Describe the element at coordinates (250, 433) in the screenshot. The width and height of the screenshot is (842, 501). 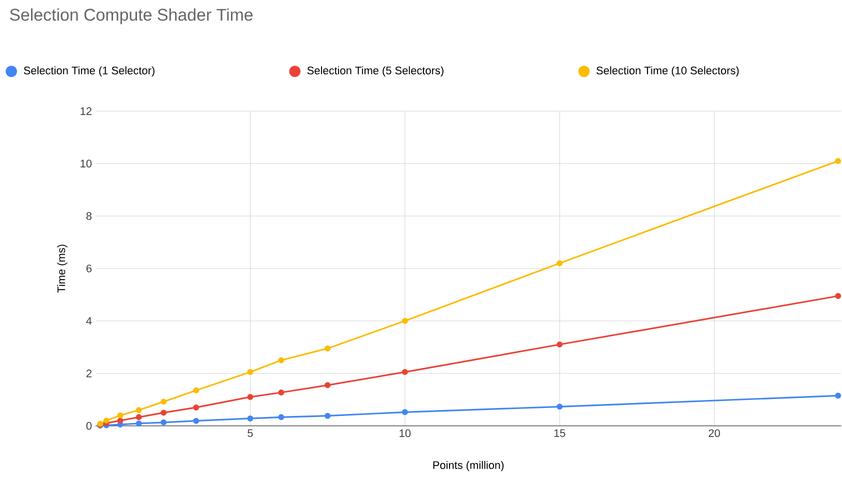
I see `x-tick-label: 5` at that location.